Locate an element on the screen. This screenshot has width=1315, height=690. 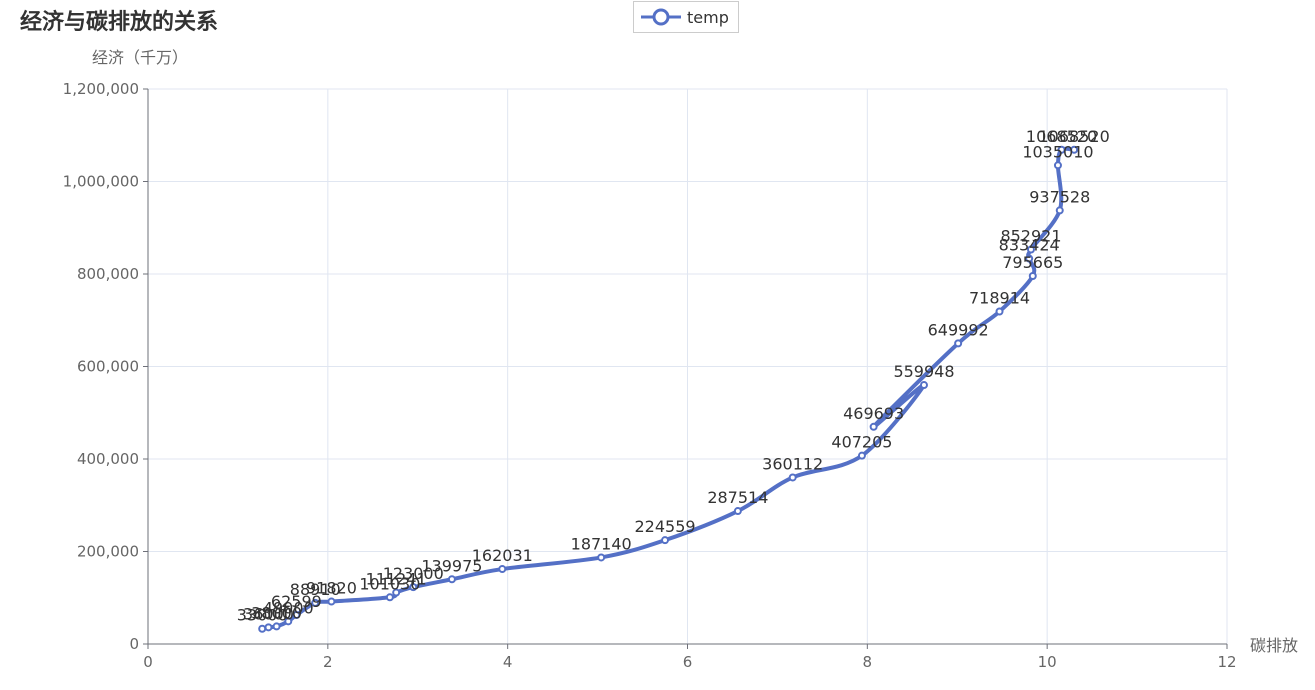
data-label: 559948 is located at coordinates (923, 371).